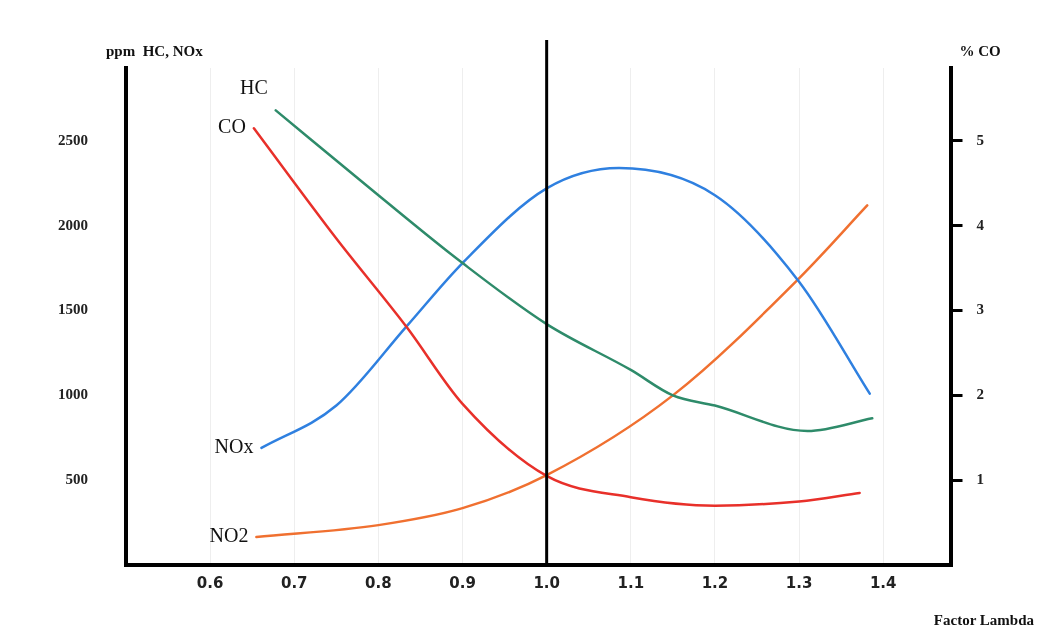 The height and width of the screenshot is (643, 1046). I want to click on x-axis-title: Factor Lambda, so click(984, 620).